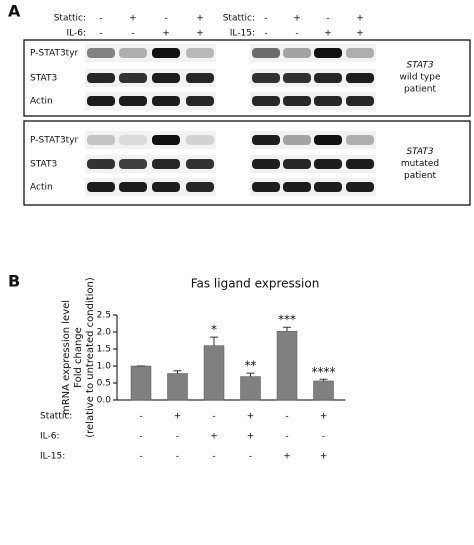  Describe the element at coordinates (90, 357) in the screenshot. I see `y-axis-label: (relative to untreated condition)` at that location.